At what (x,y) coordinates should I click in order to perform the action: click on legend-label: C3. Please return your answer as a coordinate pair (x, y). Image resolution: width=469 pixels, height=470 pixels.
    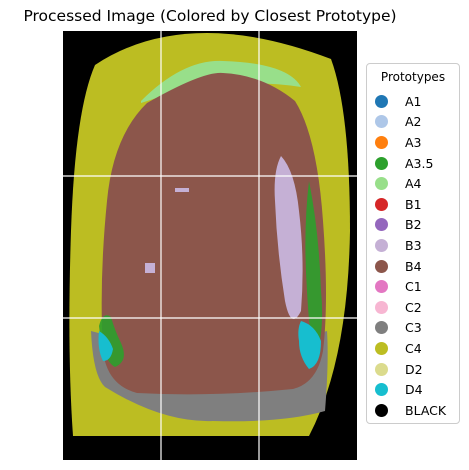
    Looking at the image, I should click on (413, 328).